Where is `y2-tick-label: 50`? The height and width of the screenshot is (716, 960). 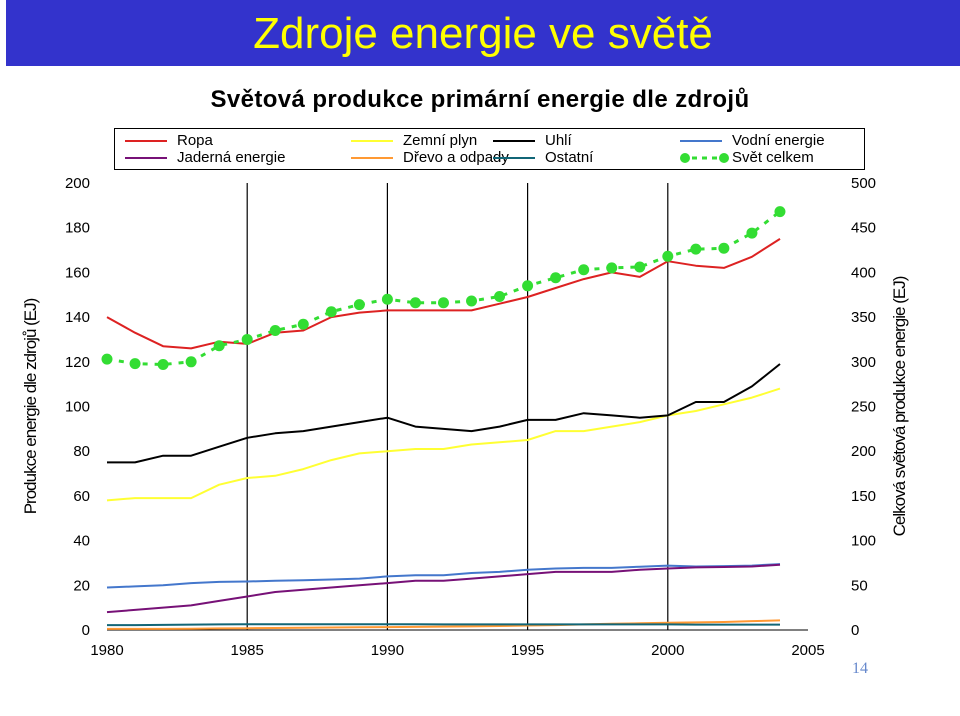 y2-tick-label: 50 is located at coordinates (859, 585).